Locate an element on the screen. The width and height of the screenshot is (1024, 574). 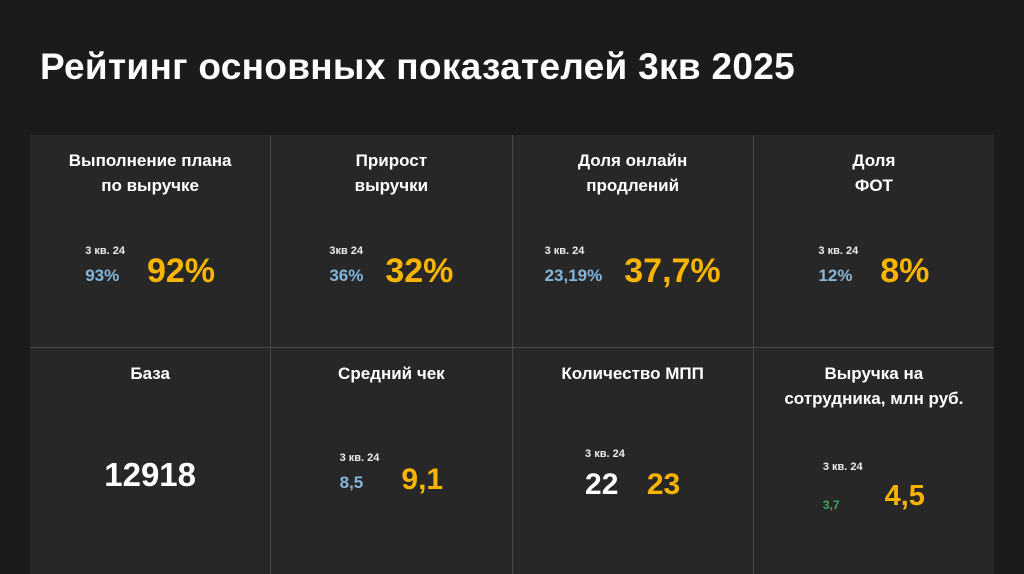
current-value: 92% is located at coordinates (181, 270).